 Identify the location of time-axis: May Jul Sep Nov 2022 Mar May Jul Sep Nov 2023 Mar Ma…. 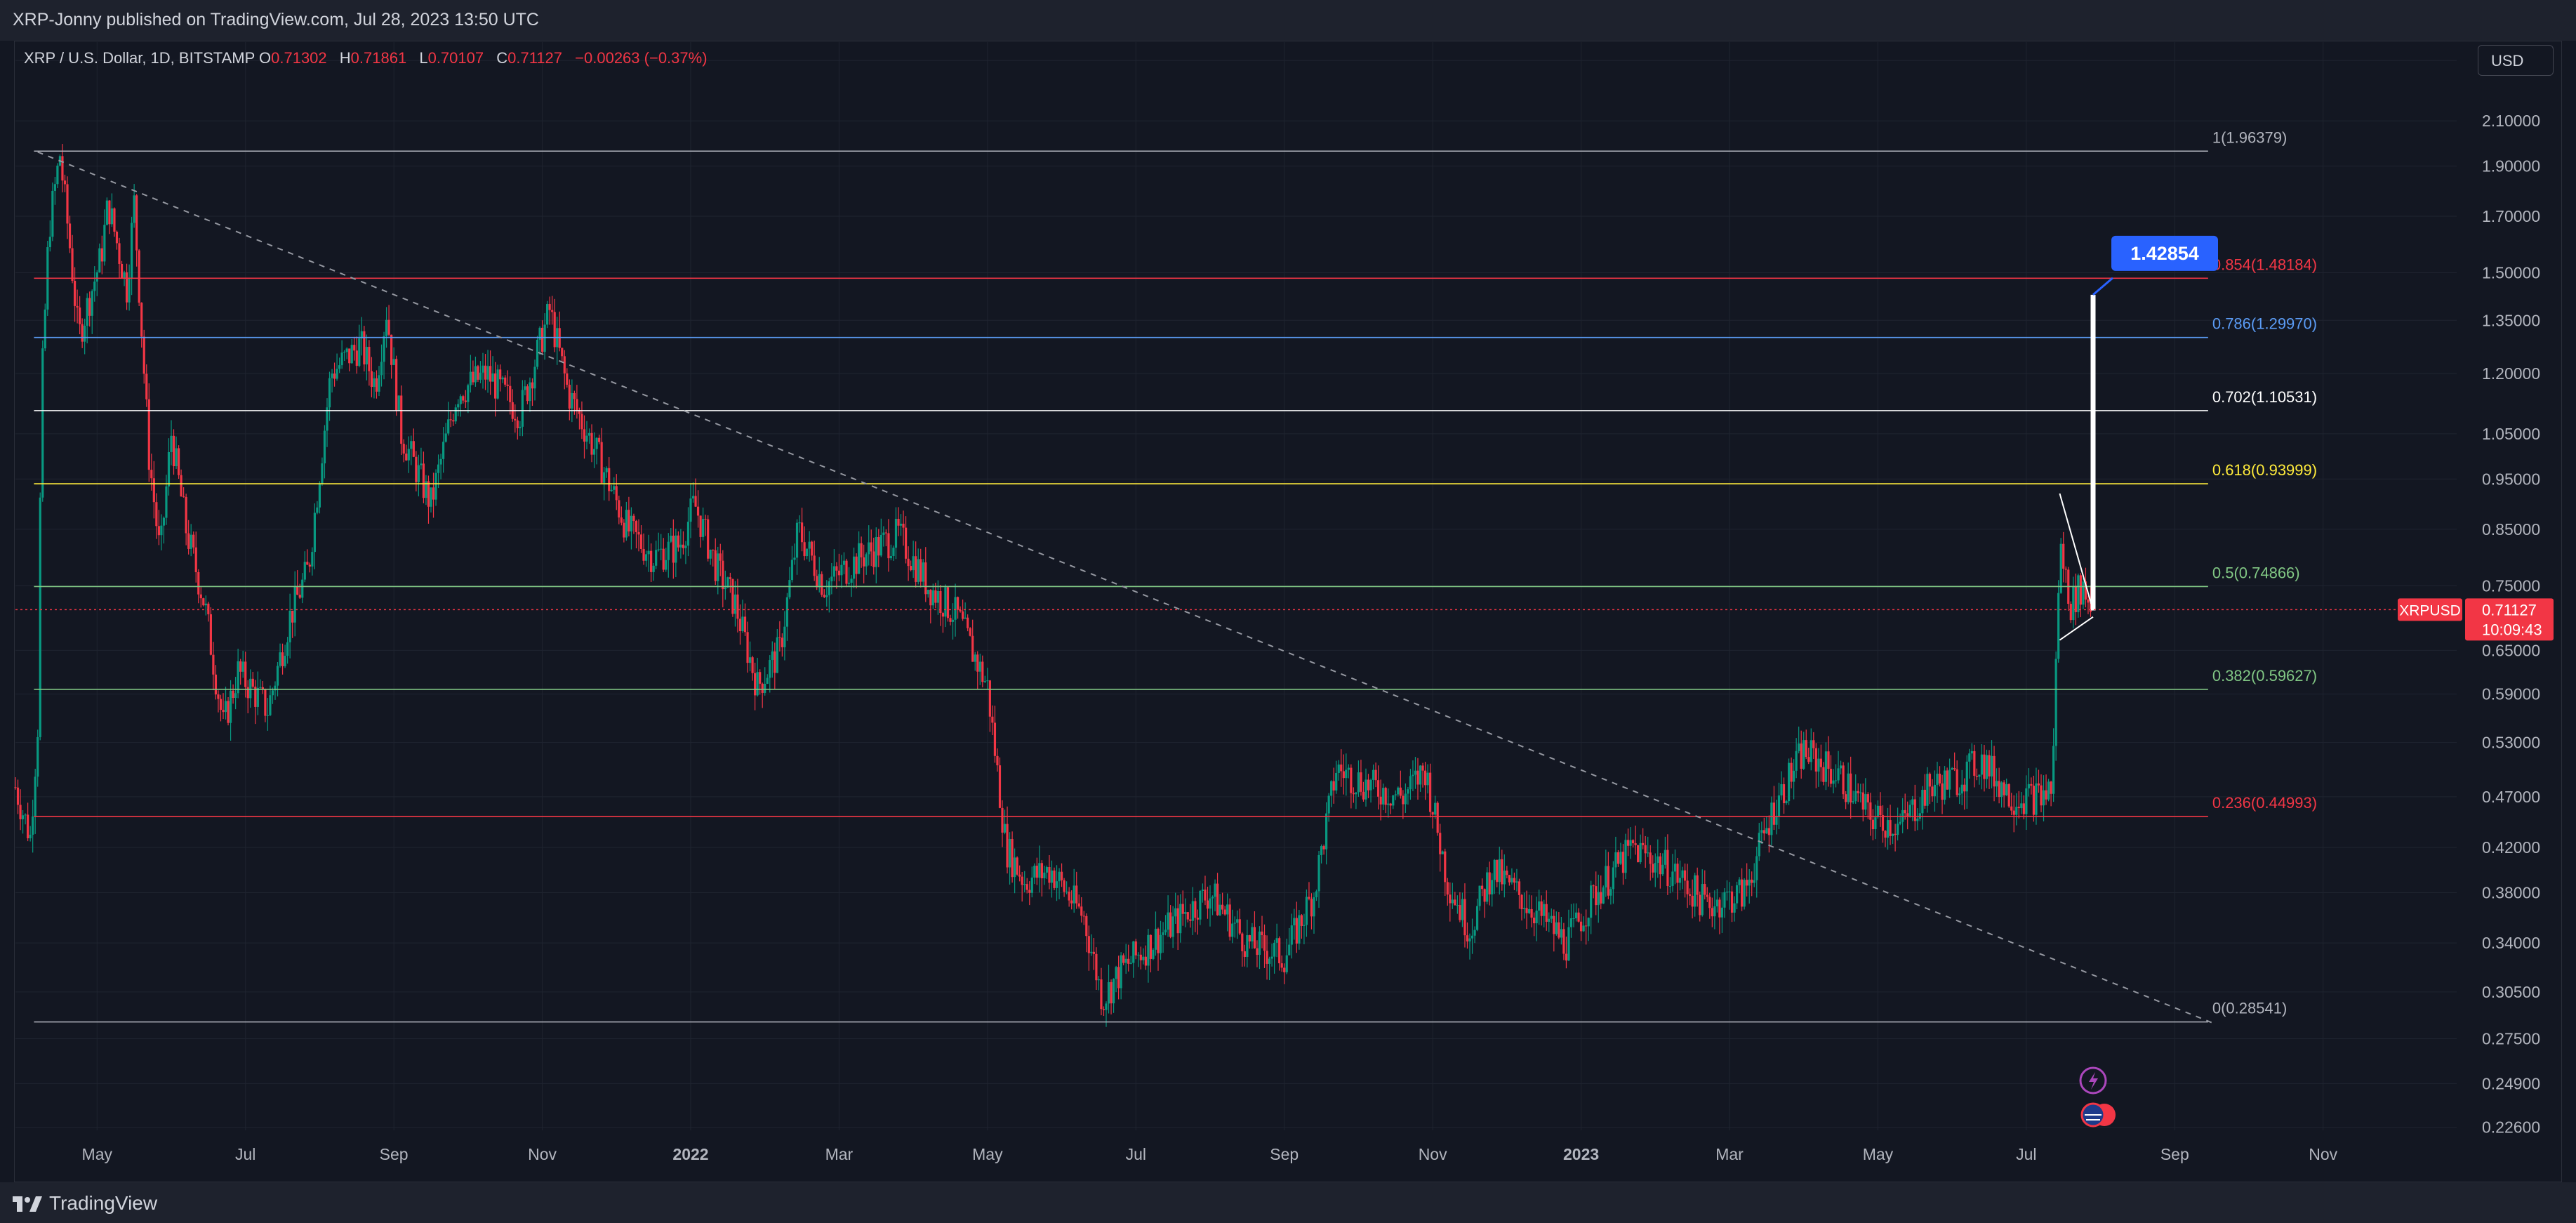
(1210, 1154).